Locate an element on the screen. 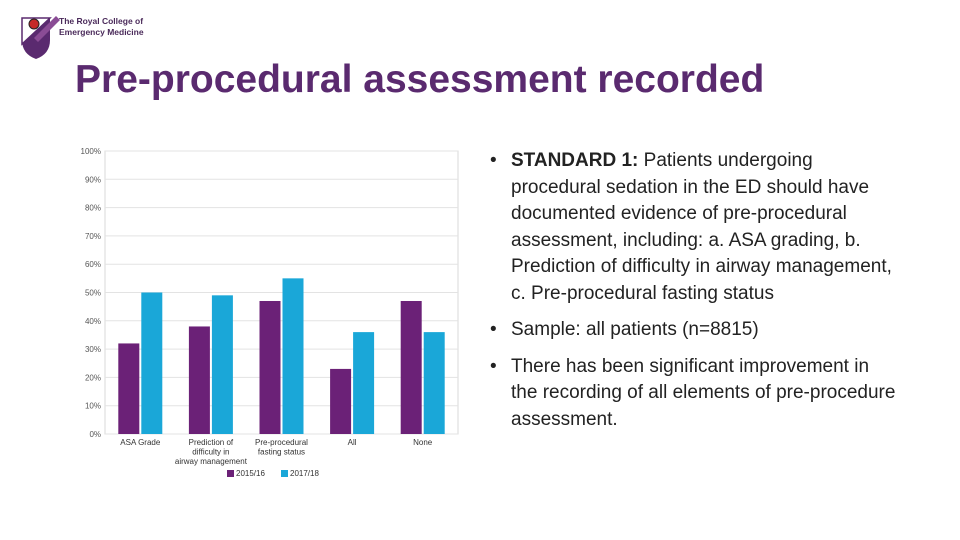  y-tick-label: 40% is located at coordinates (93, 321).